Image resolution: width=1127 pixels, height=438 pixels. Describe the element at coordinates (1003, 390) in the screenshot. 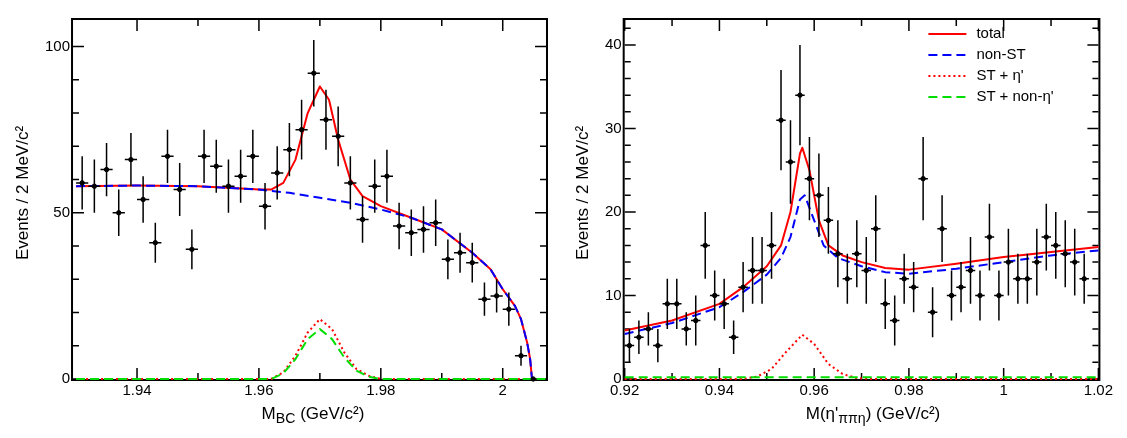

I see `x-tick-label: 1` at that location.